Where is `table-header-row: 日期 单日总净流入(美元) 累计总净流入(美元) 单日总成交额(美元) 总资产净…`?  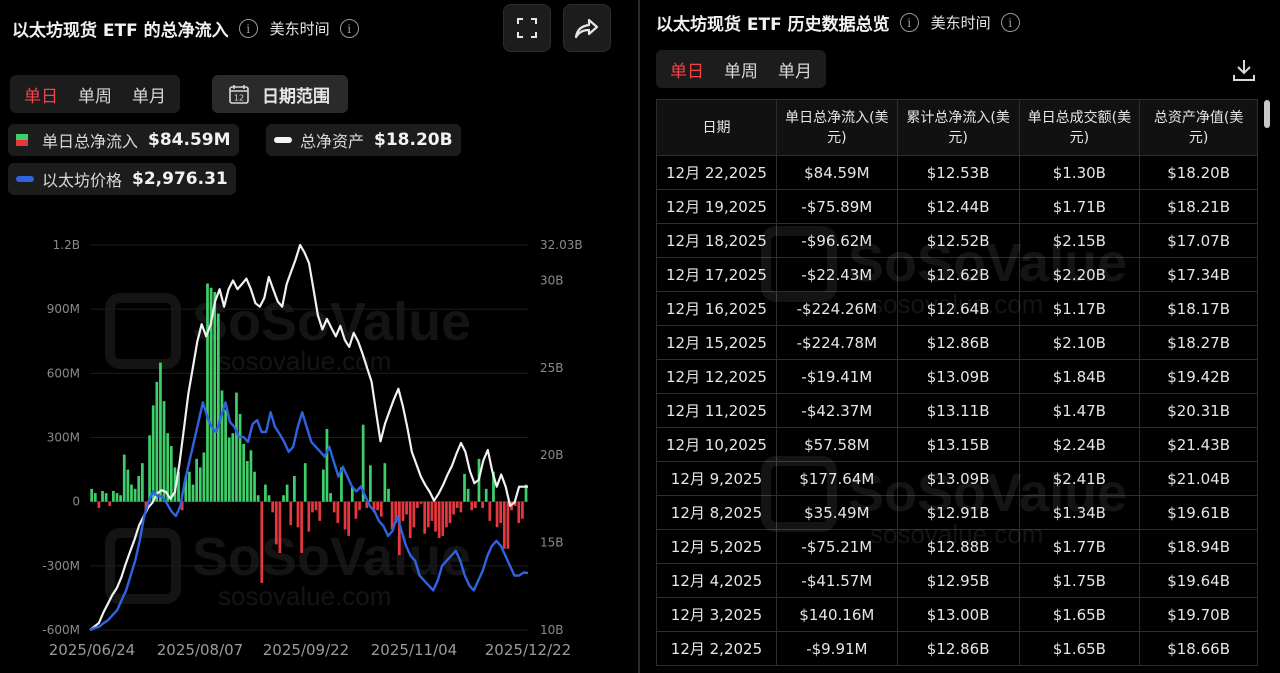 table-header-row: 日期 单日总净流入(美元) 累计总净流入(美元) 单日总成交额(美元) 总资产净… is located at coordinates (957, 127).